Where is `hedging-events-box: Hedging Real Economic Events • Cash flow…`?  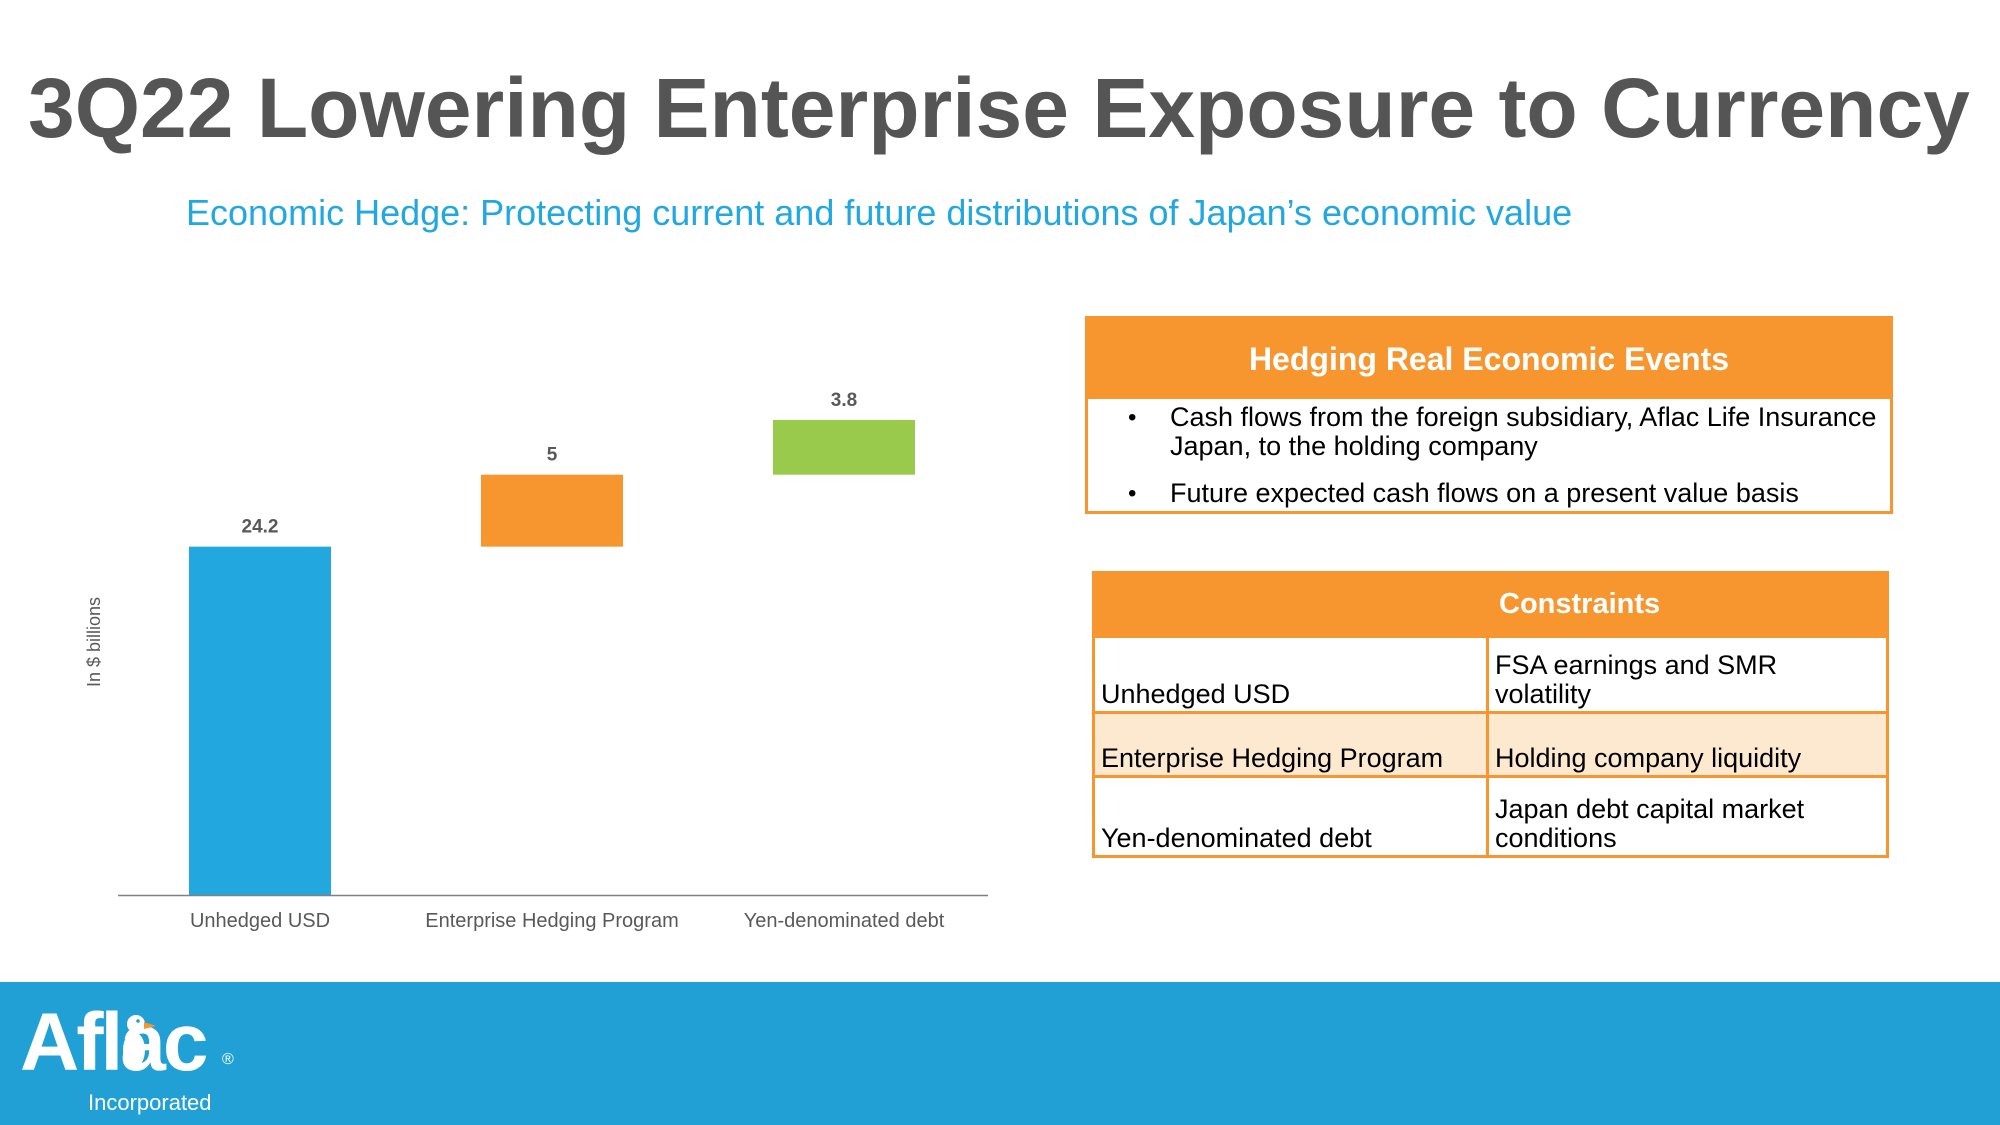 hedging-events-box: Hedging Real Economic Events • Cash flow… is located at coordinates (1489, 415).